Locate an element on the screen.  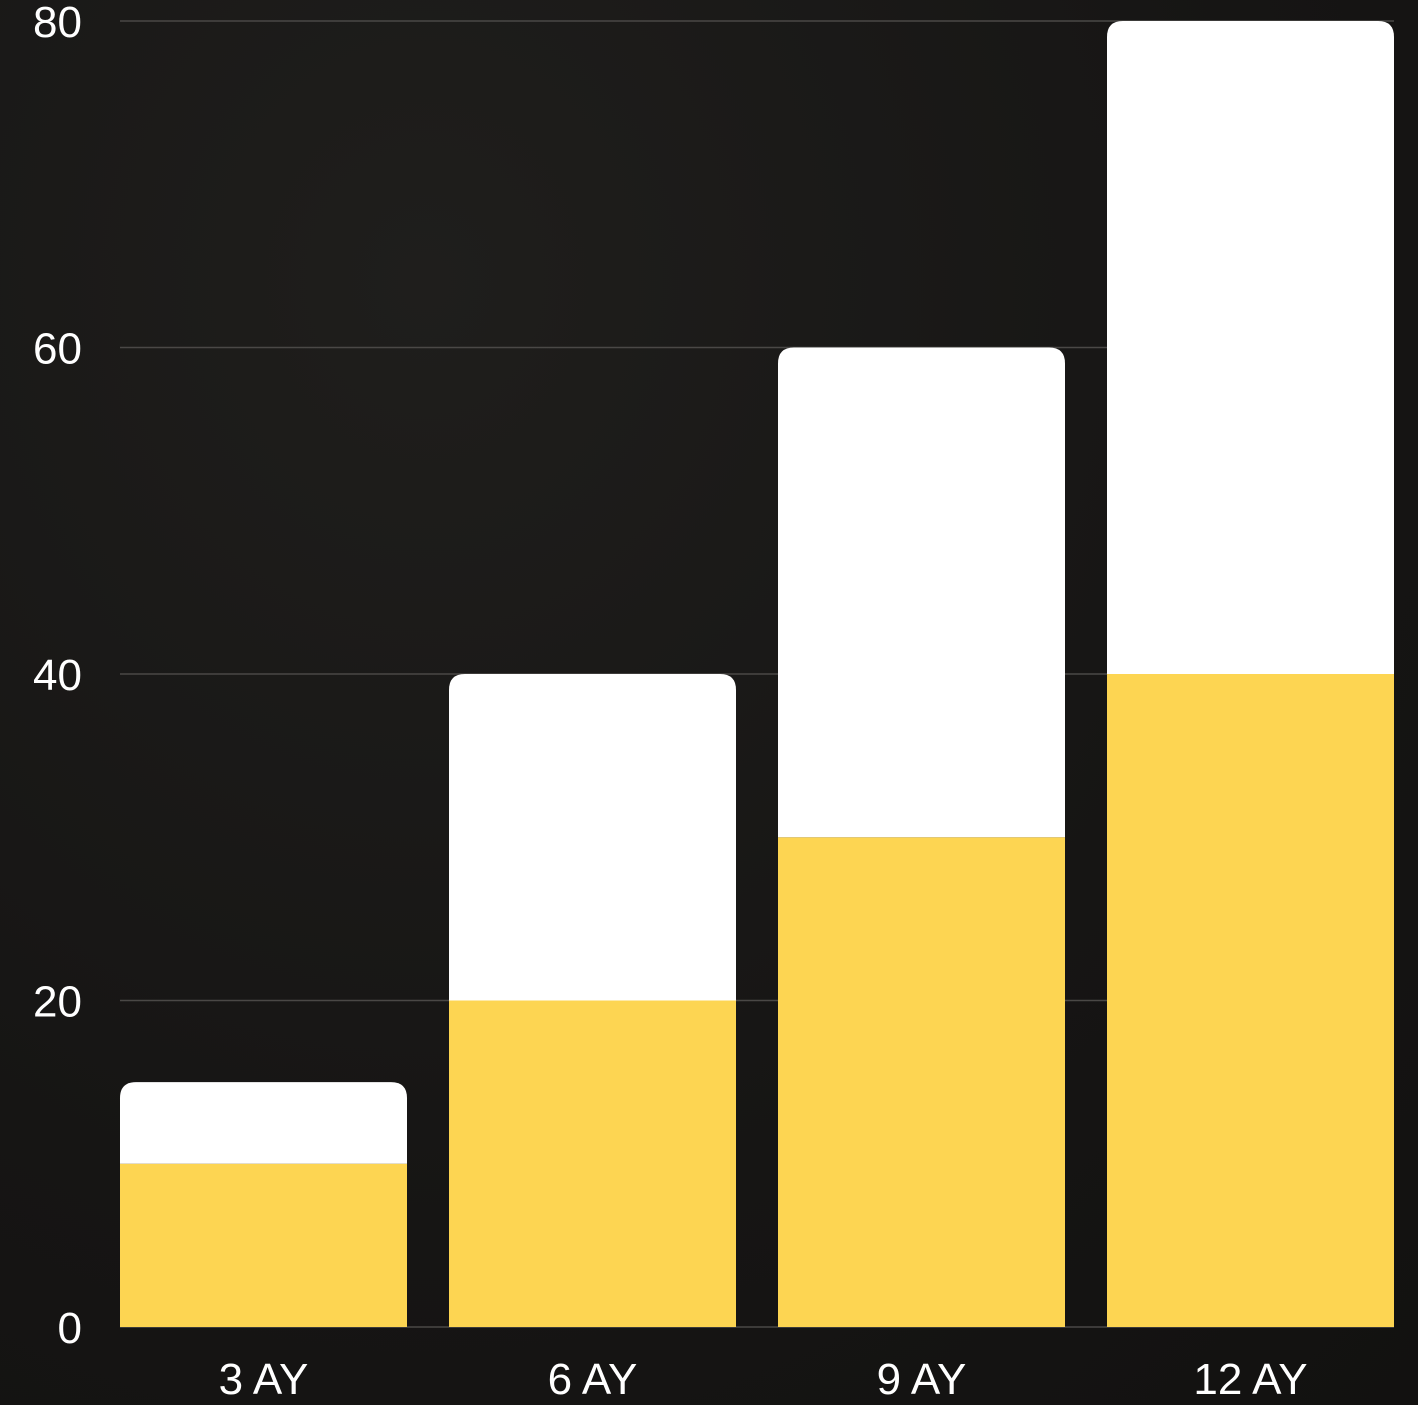
y-tick-label: 20 is located at coordinates (57, 1002).